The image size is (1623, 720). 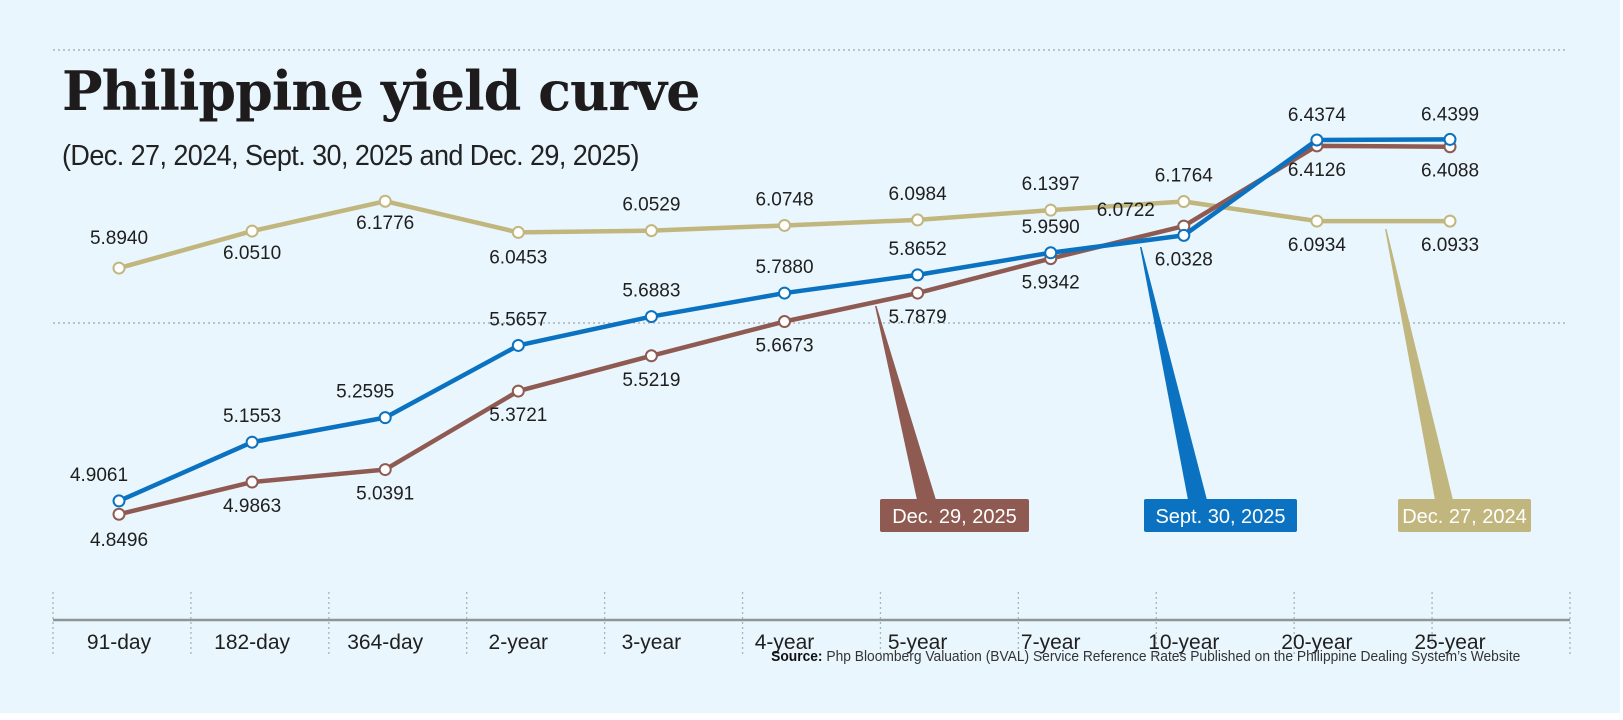 I want to click on callout-label: Dec. 29, 2025, so click(x=954, y=517).